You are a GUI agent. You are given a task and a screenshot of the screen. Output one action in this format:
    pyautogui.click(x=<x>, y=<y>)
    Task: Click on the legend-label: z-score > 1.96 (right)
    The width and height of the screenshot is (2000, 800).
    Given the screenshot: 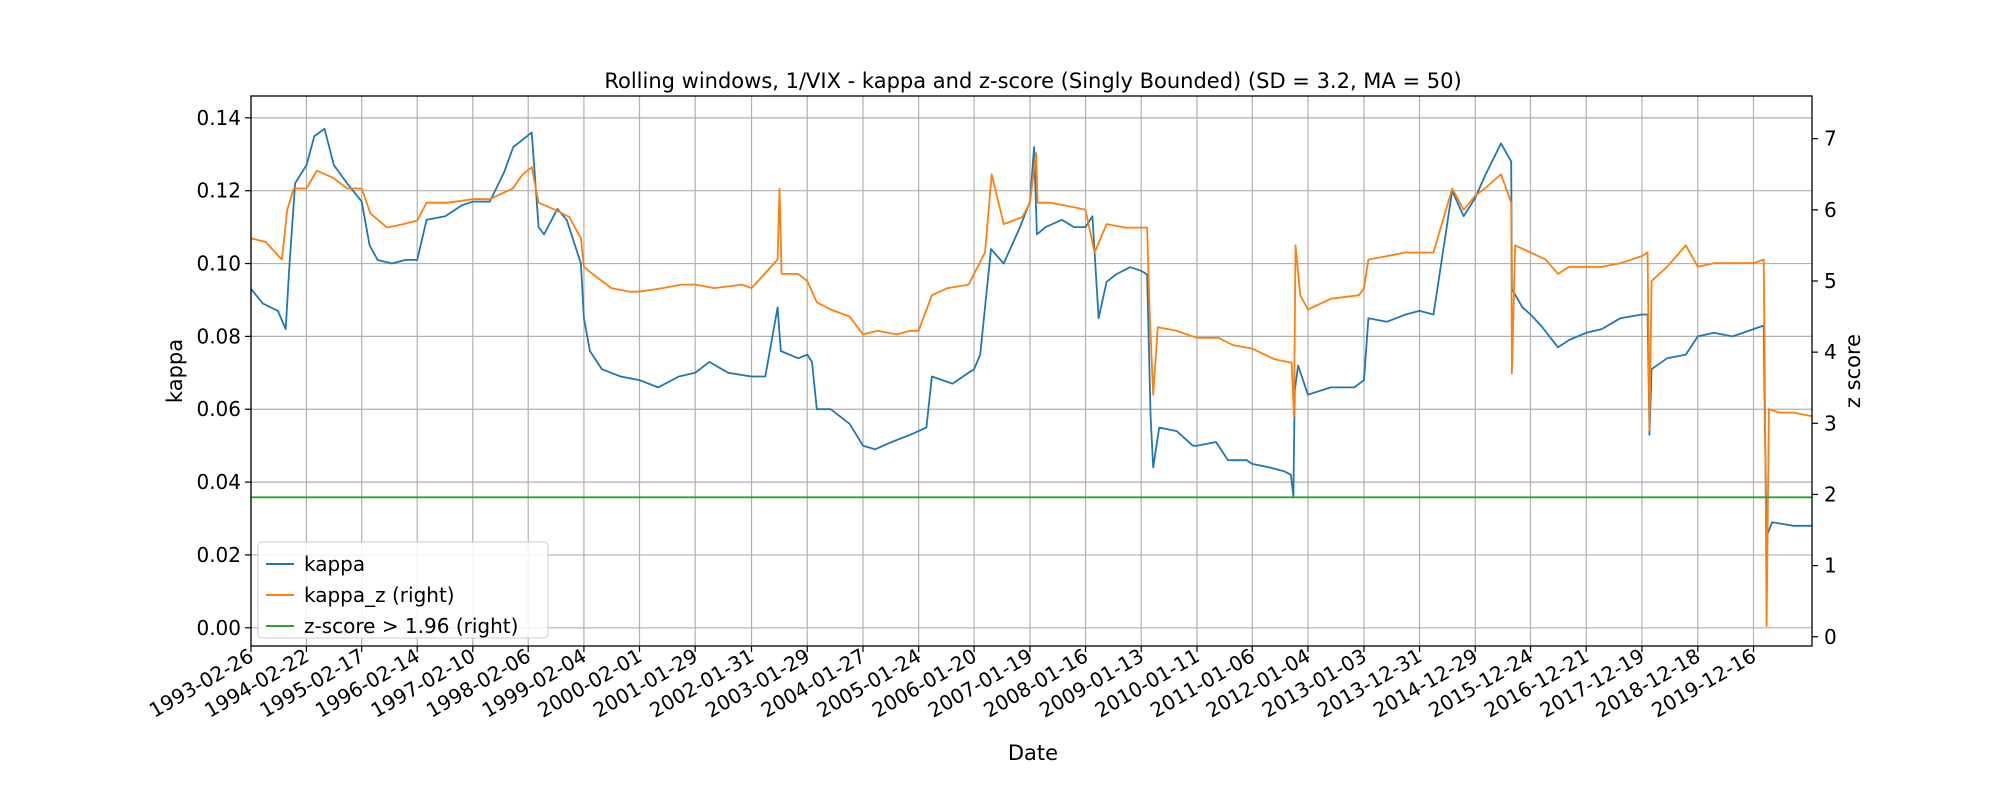 What is the action you would take?
    pyautogui.click(x=411, y=626)
    